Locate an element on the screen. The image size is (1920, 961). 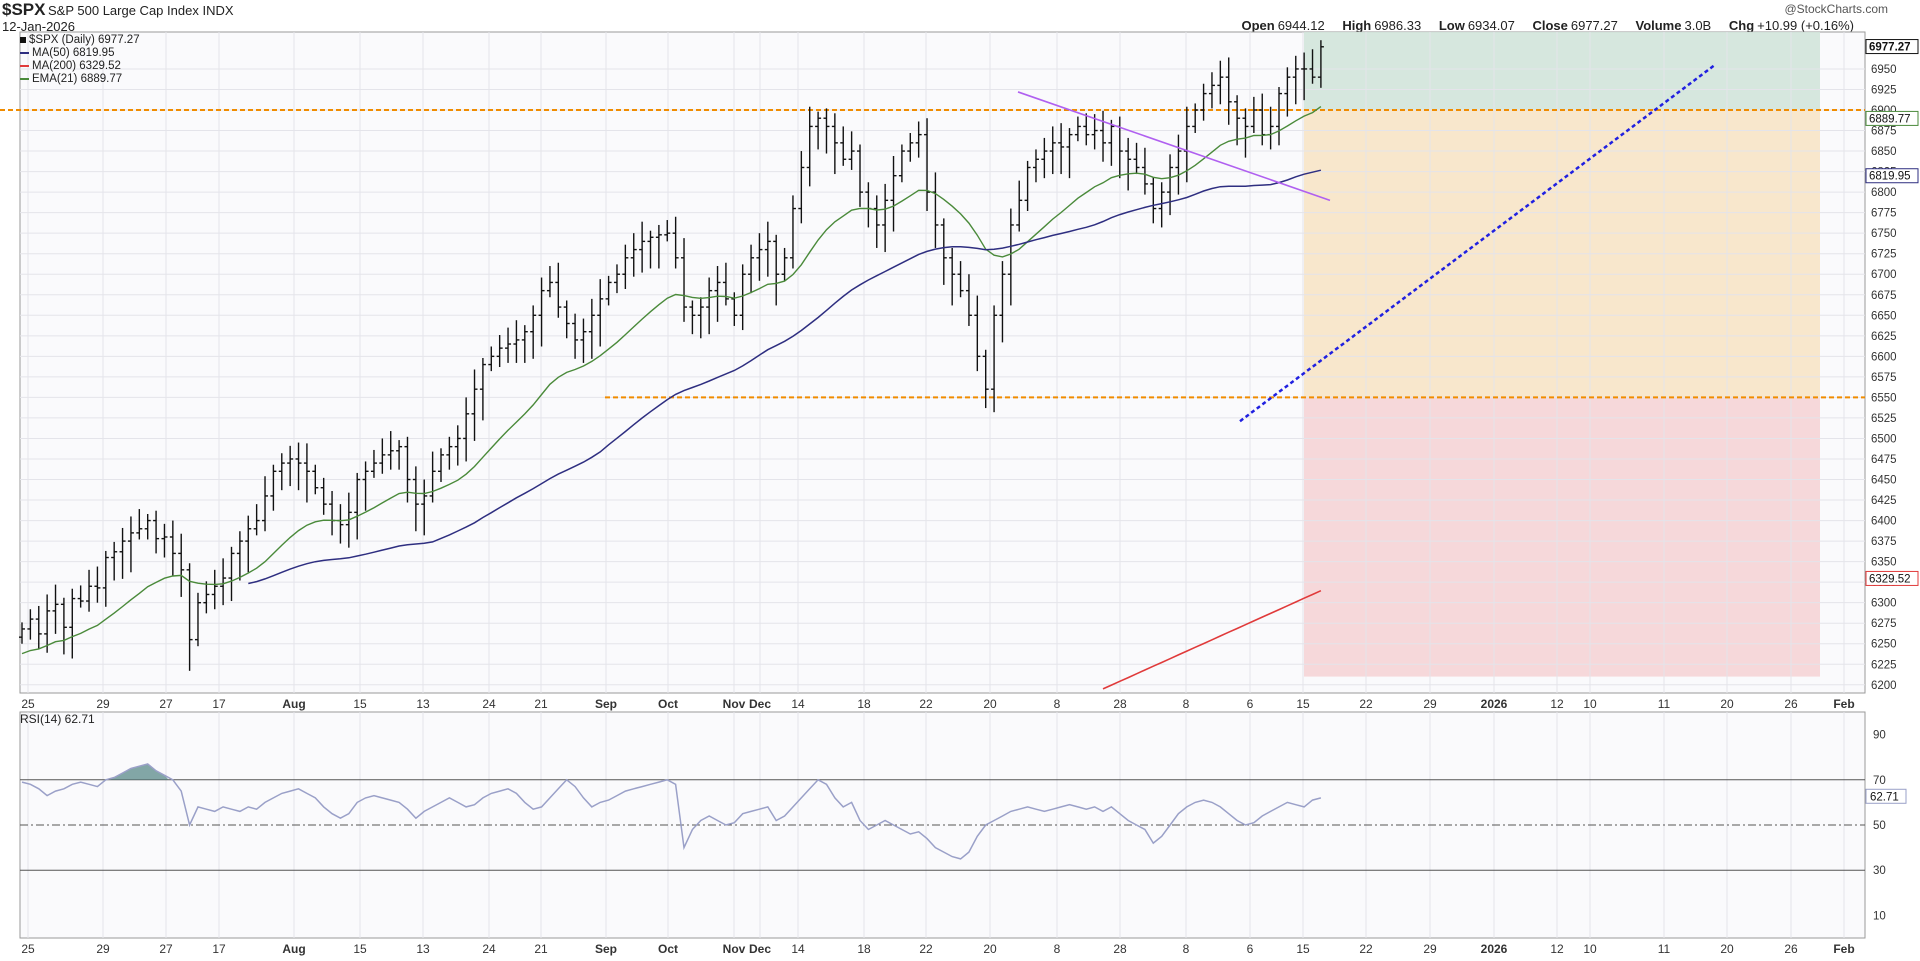
legend-ma50: MA(50) 6819.95 is located at coordinates (80, 53).